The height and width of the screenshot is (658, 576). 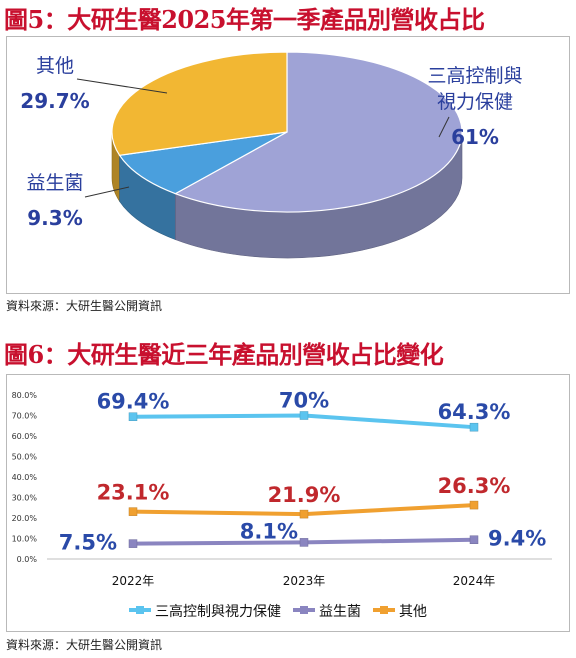 What do you see at coordinates (474, 76) in the screenshot?
I see `pie-label-0-0: 三高控制與` at bounding box center [474, 76].